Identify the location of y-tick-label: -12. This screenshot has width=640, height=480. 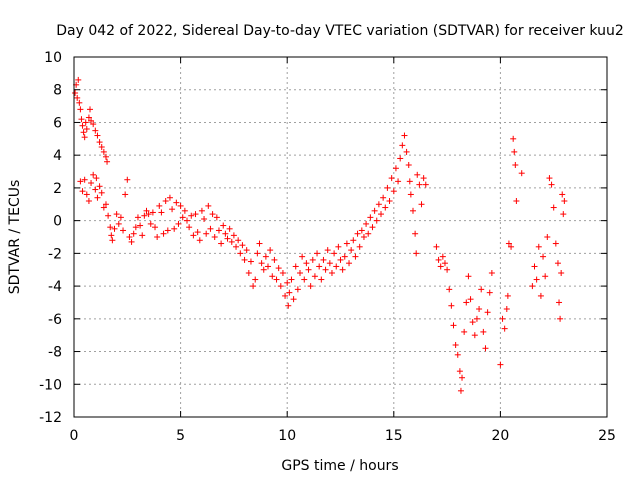
(50, 418).